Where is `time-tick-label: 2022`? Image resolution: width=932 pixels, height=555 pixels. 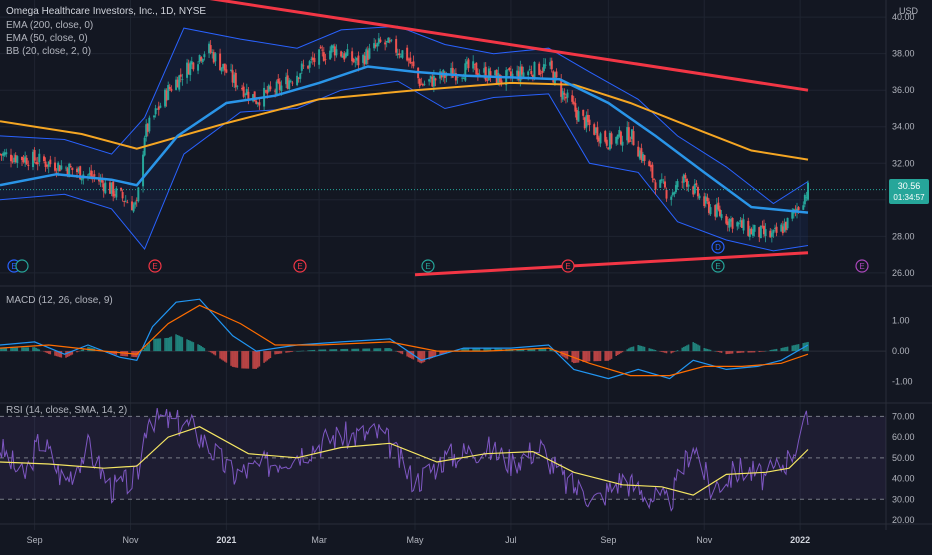 time-tick-label: 2022 is located at coordinates (800, 540).